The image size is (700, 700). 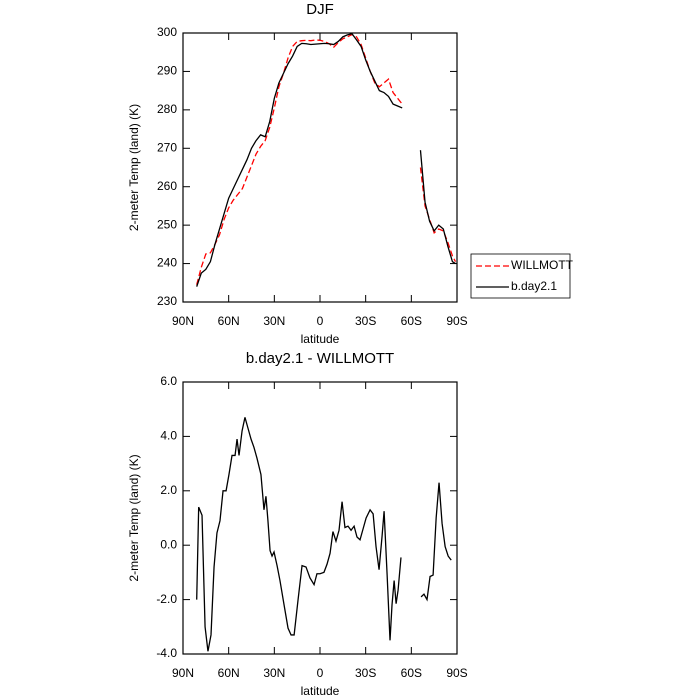 What do you see at coordinates (167, 109) in the screenshot?
I see `y-tick-label: 280` at bounding box center [167, 109].